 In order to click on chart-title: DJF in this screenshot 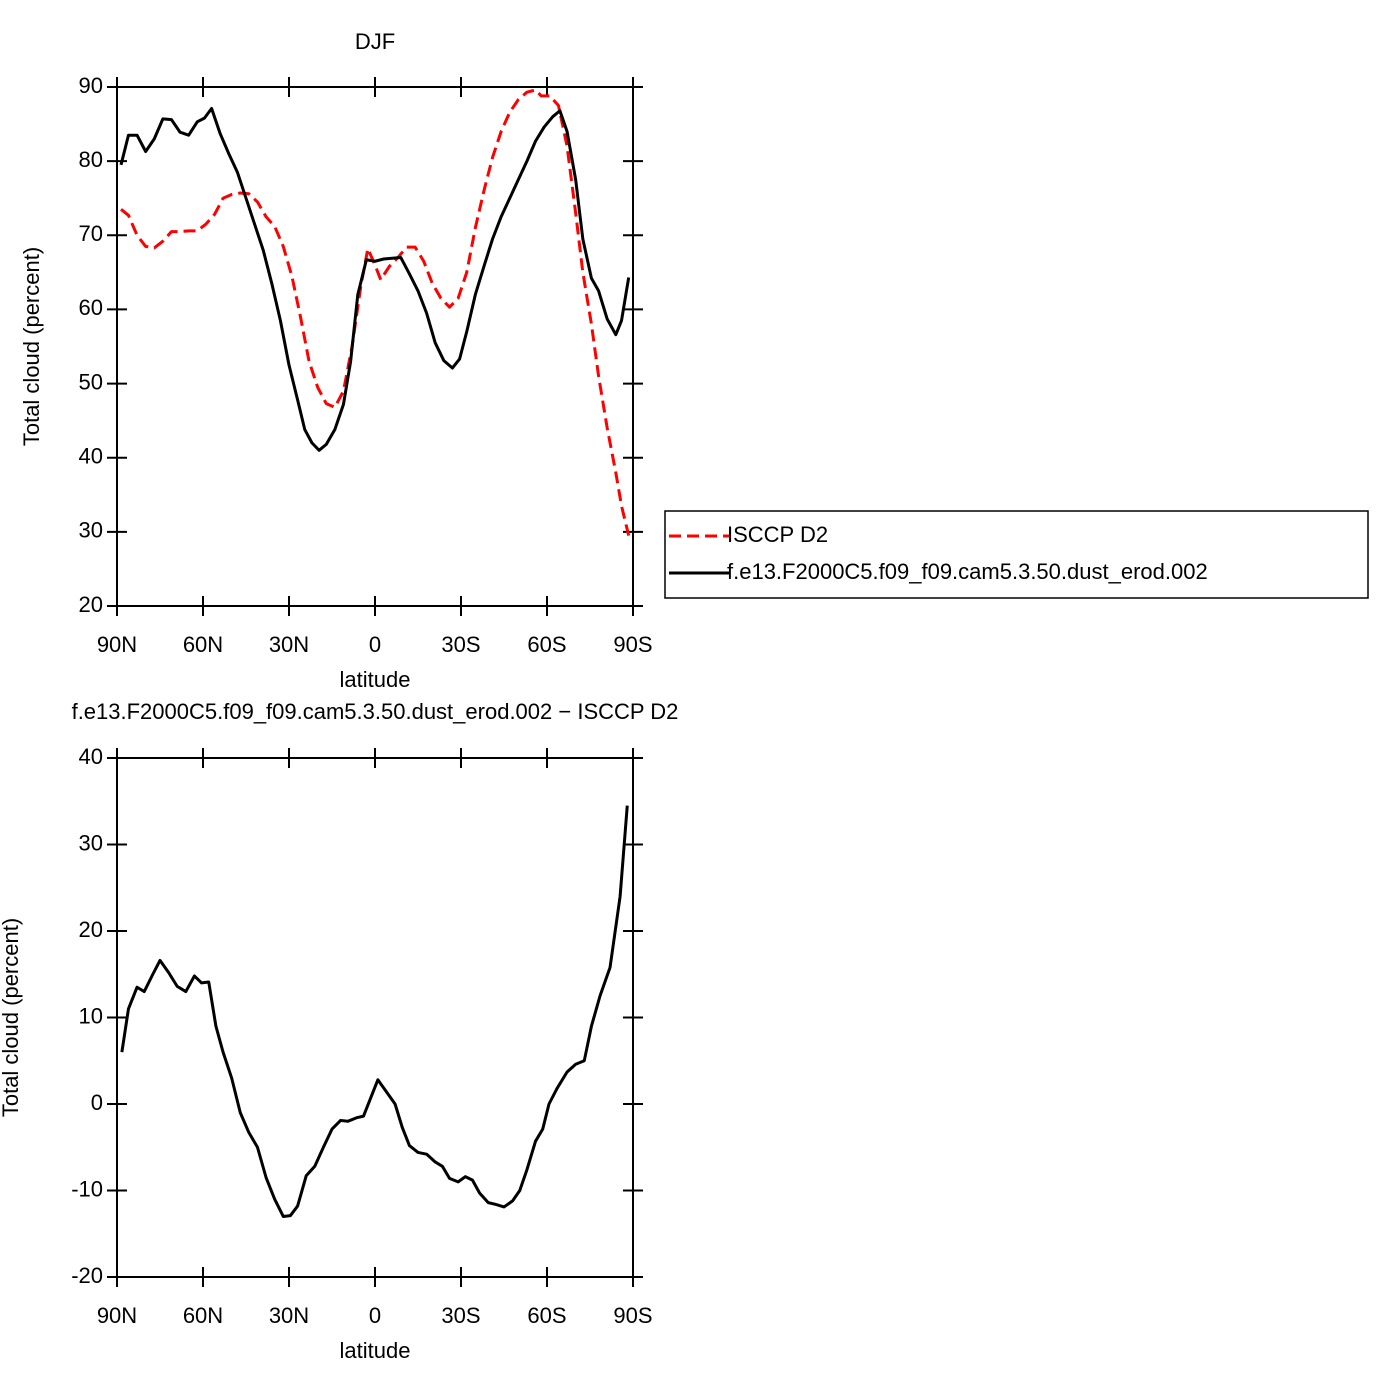, I will do `click(375, 41)`.